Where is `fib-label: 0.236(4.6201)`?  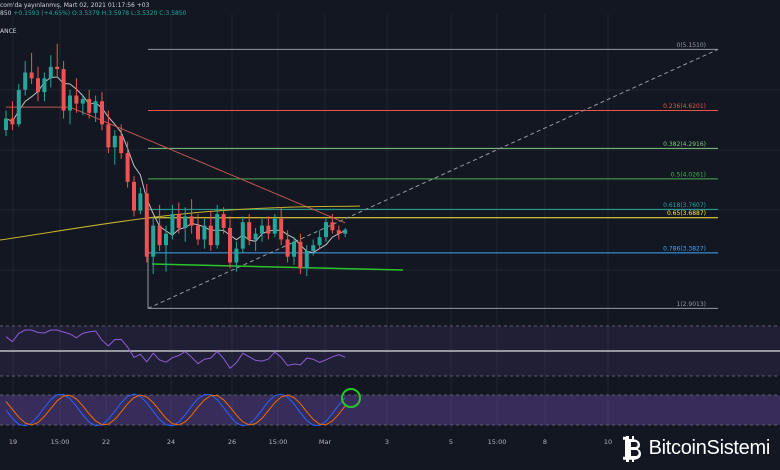
fib-label: 0.236(4.6201) is located at coordinates (684, 106).